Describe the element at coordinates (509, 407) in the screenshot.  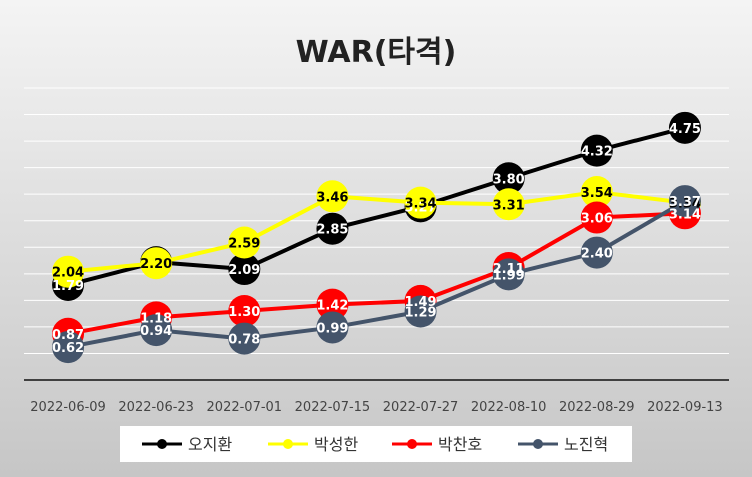
I see `x-tick-label: 2022-08-10` at that location.